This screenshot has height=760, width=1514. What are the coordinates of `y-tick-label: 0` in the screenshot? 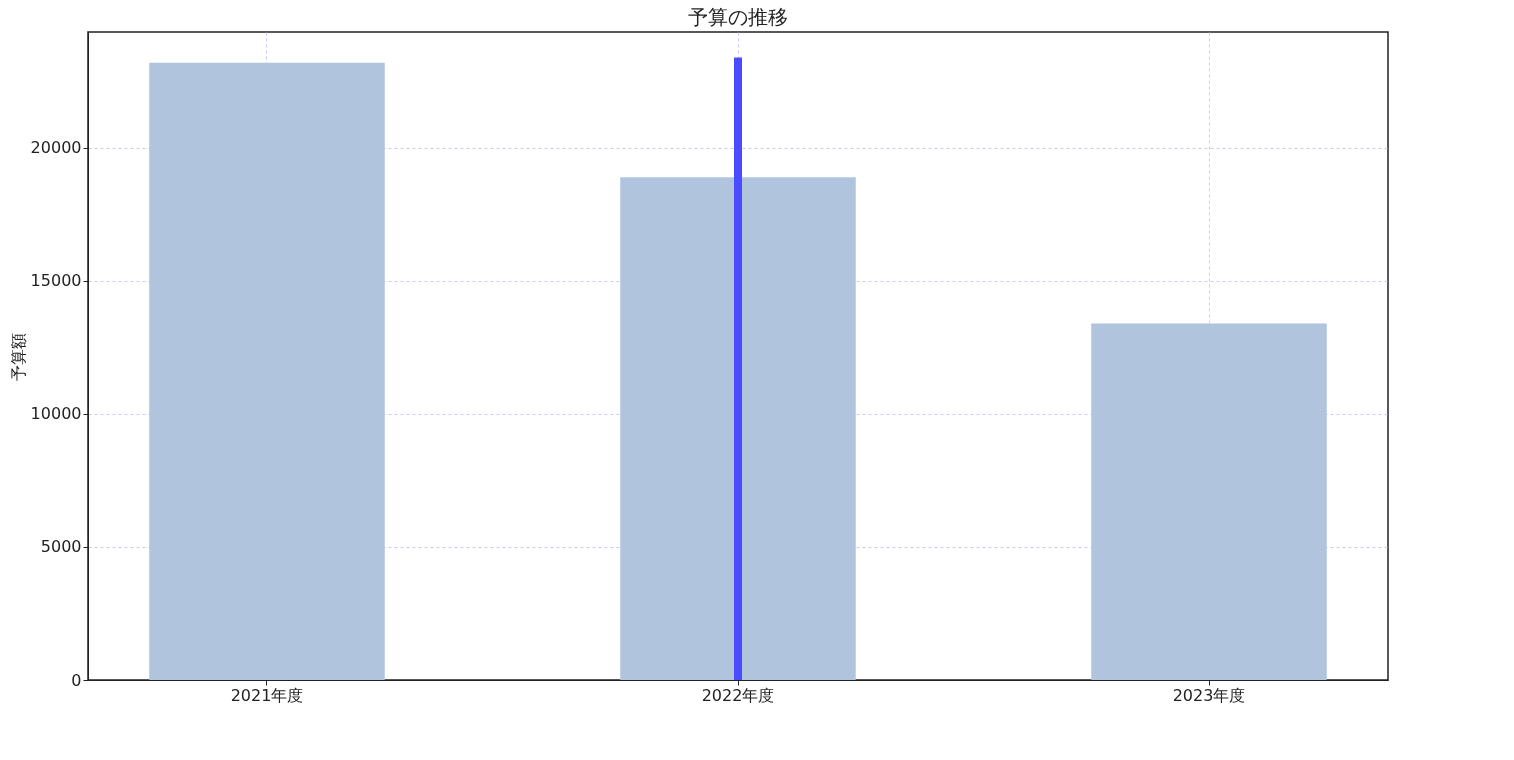 It's located at (76, 680).